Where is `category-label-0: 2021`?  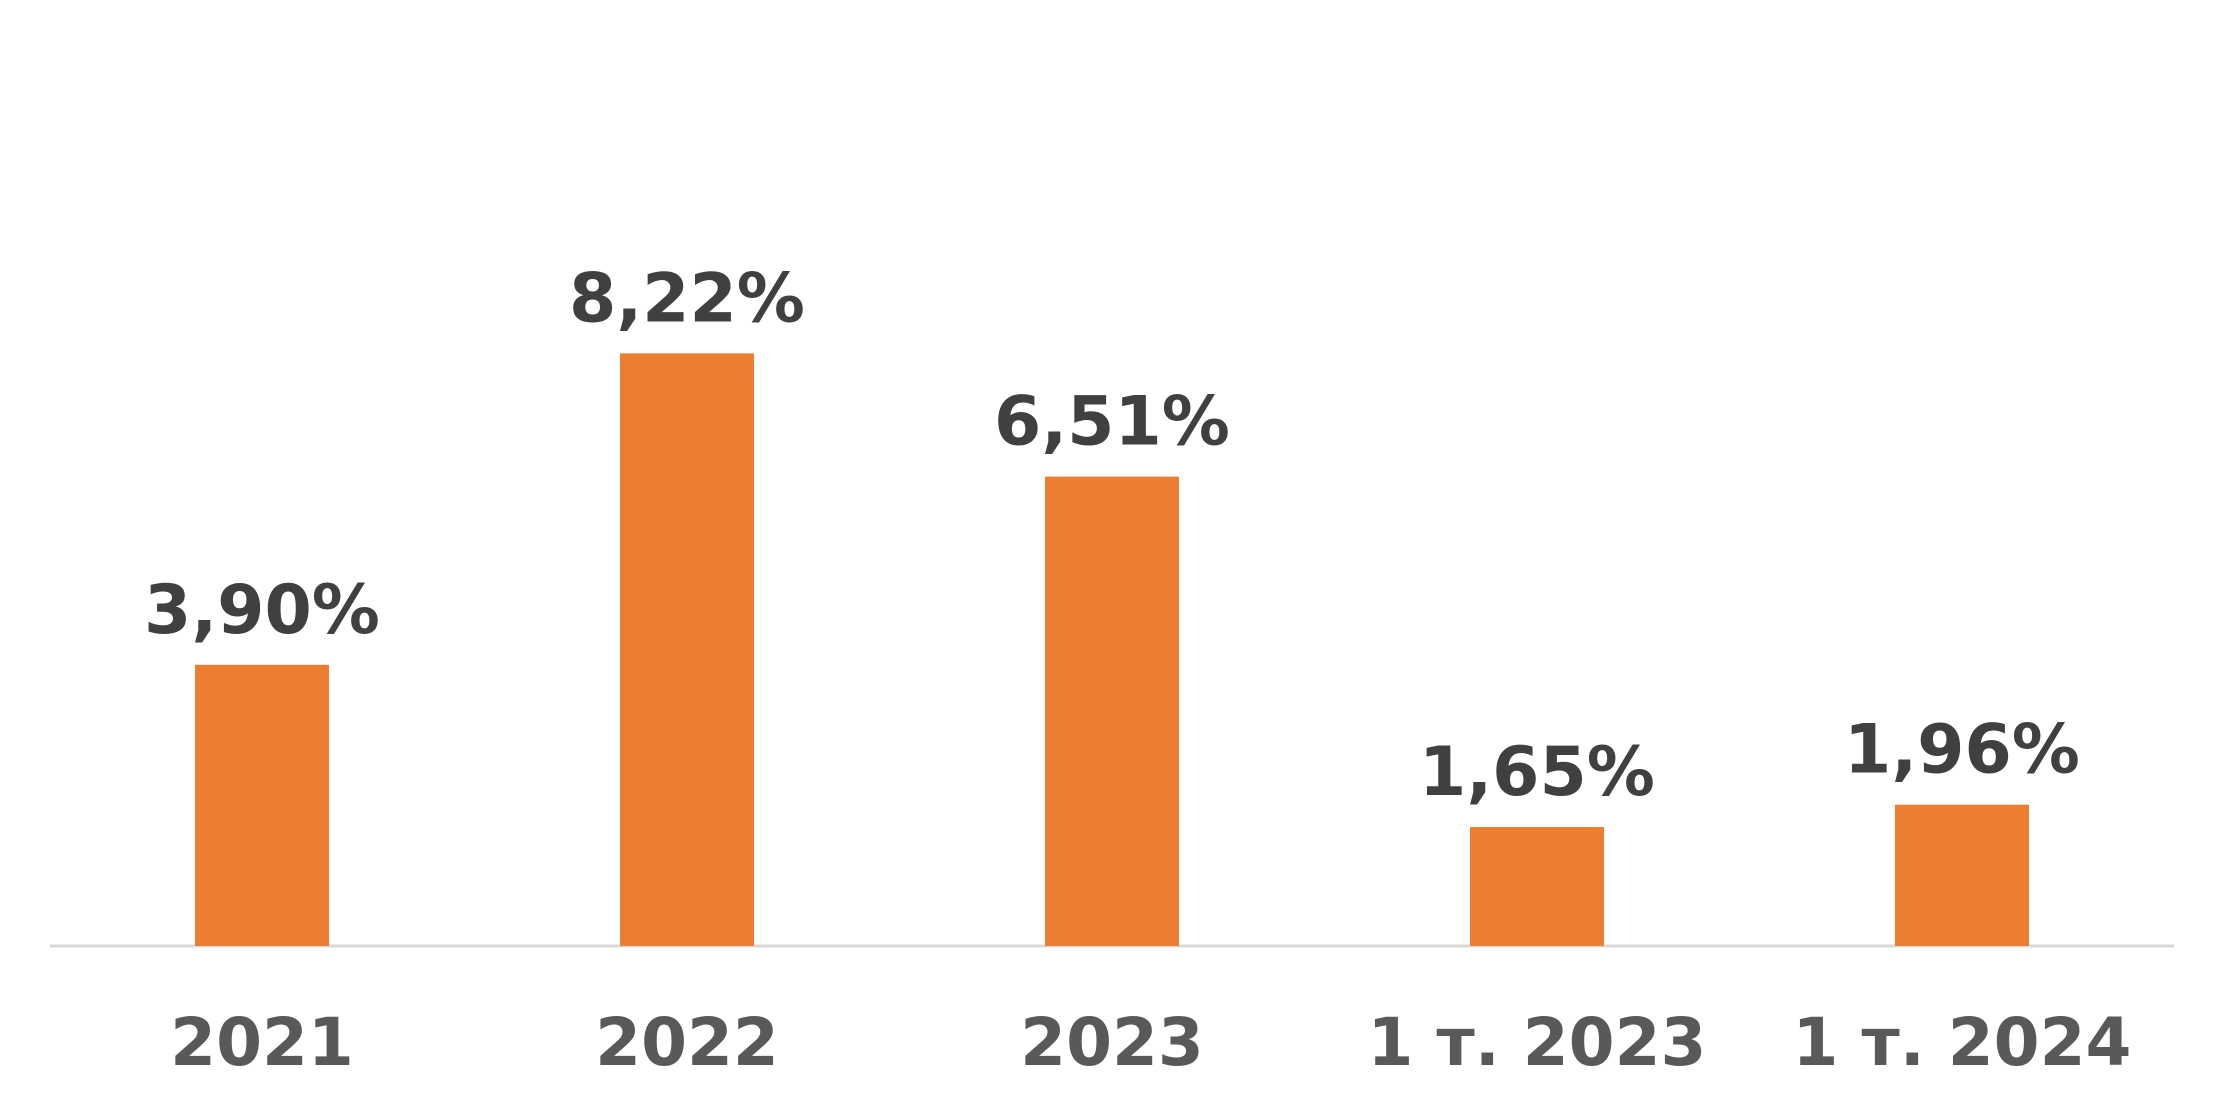
category-label-0: 2021 is located at coordinates (262, 1042).